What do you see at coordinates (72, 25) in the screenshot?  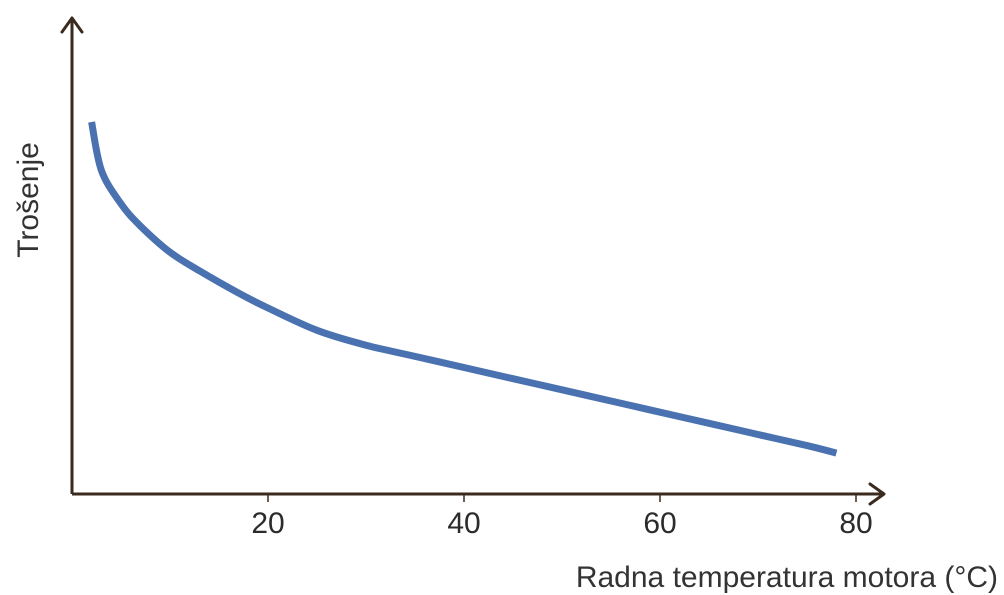 I see `y-axis-arrow` at bounding box center [72, 25].